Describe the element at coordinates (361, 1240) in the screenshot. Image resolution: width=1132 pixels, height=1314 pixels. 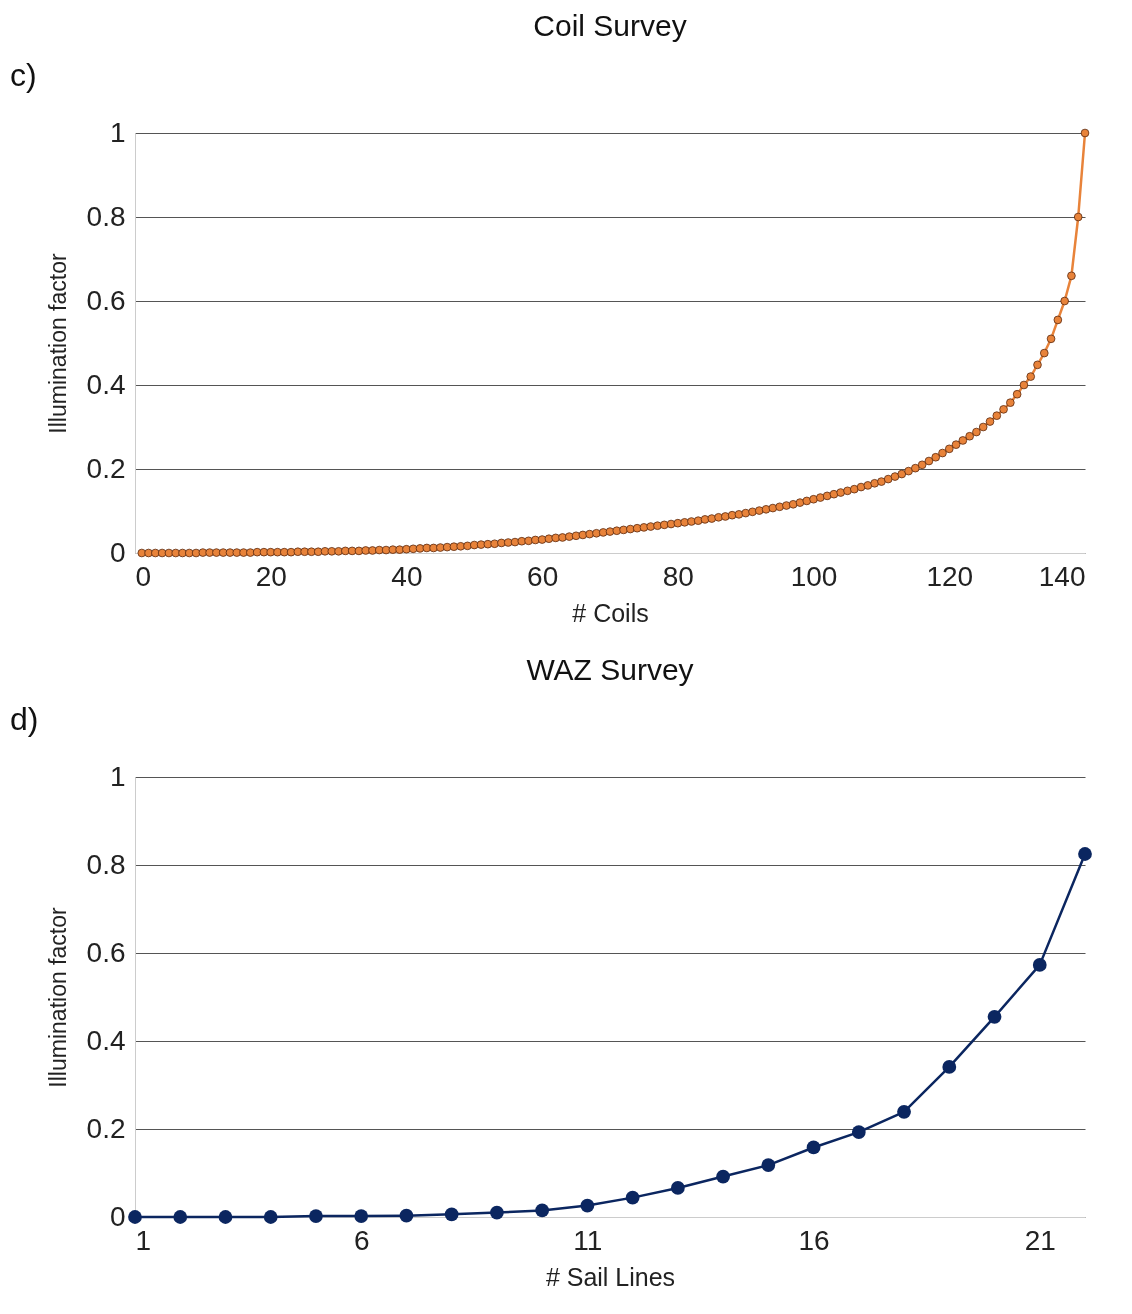
I see `x-tick-label: 6` at that location.